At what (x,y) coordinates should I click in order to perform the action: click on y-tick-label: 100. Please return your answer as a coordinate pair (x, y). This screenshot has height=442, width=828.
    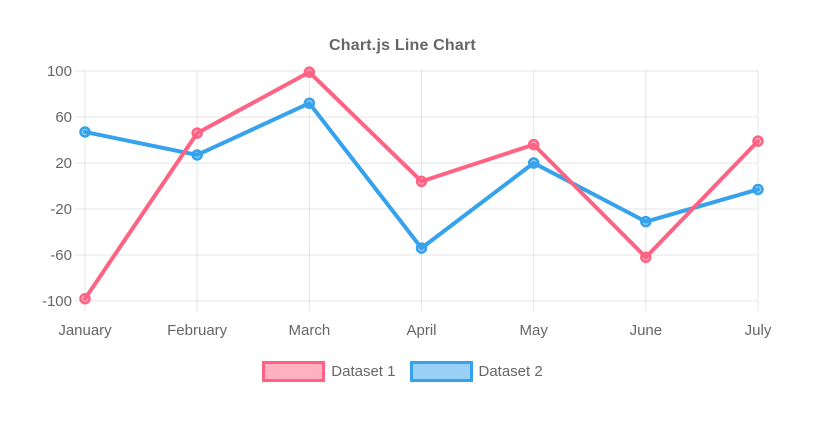
    Looking at the image, I should click on (59, 71).